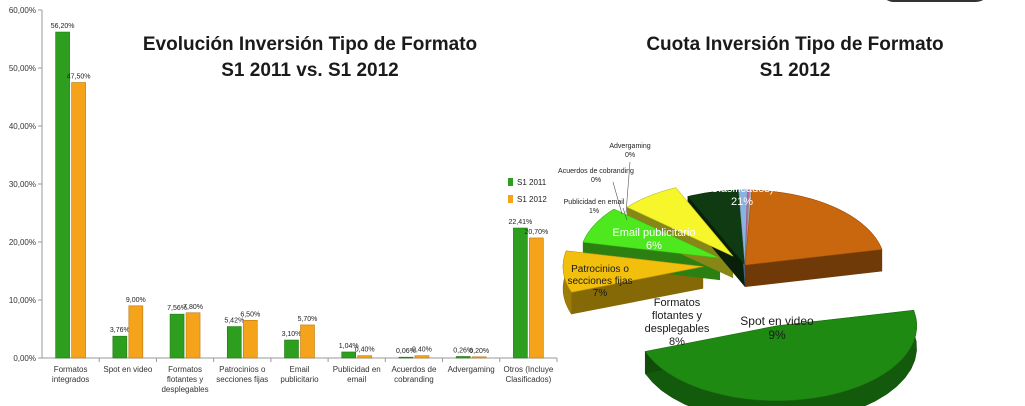 This screenshot has height=406, width=1025. Describe the element at coordinates (594, 207) in the screenshot. I see `pie-slice-label: Publicidad en email 1%` at that location.